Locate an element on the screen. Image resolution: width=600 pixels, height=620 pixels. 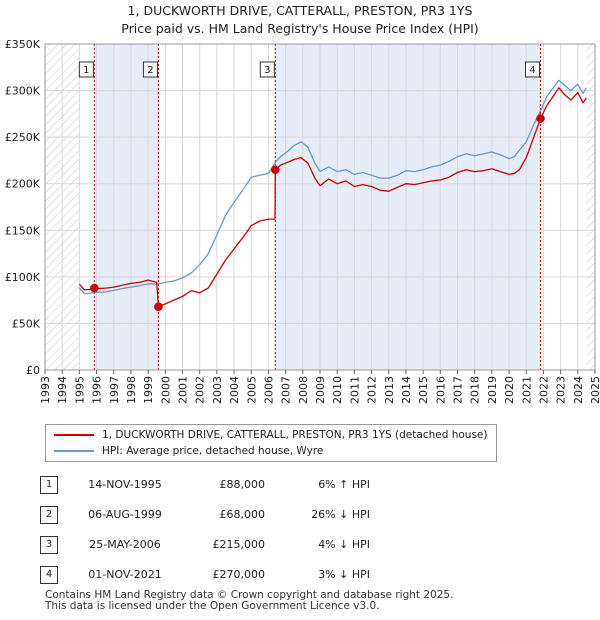
sale-hpi-diff: 6% ↑ HPI is located at coordinates (344, 484).